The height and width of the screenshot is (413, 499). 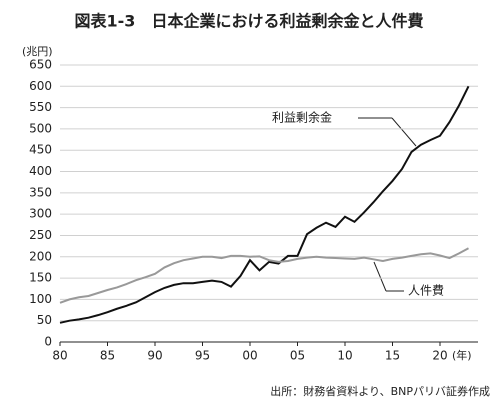 I want to click on y-tick-label: 600, so click(x=40, y=86).